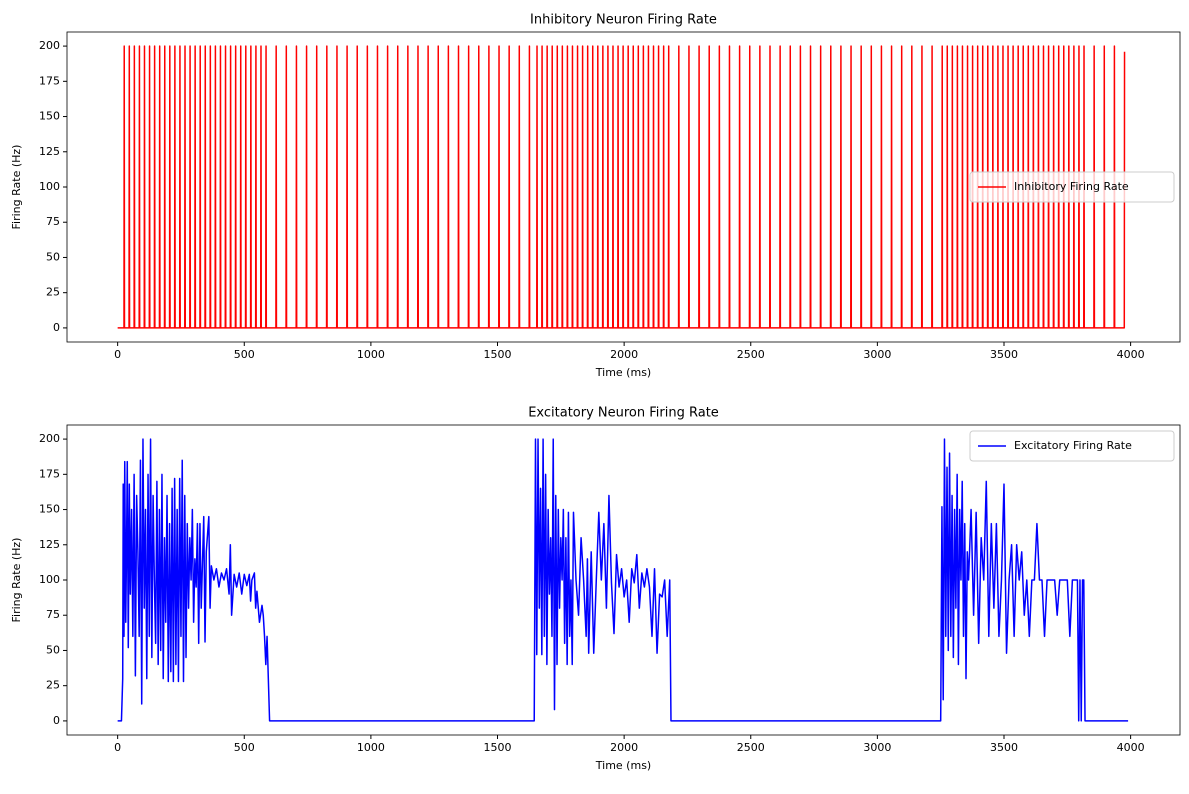 This screenshot has height=794, width=1189. I want to click on legend-label: Excitatory Firing Rate, so click(1073, 445).